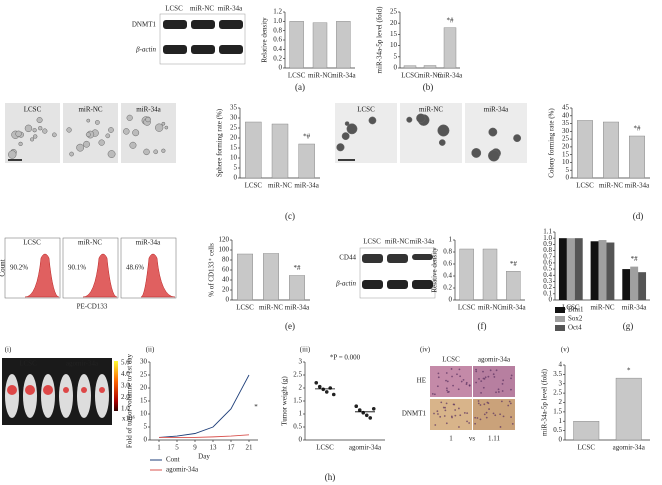 The height and width of the screenshot is (485, 662). What do you see at coordinates (125, 363) in the screenshot?
I see `scale-label: 5.0` at bounding box center [125, 363].